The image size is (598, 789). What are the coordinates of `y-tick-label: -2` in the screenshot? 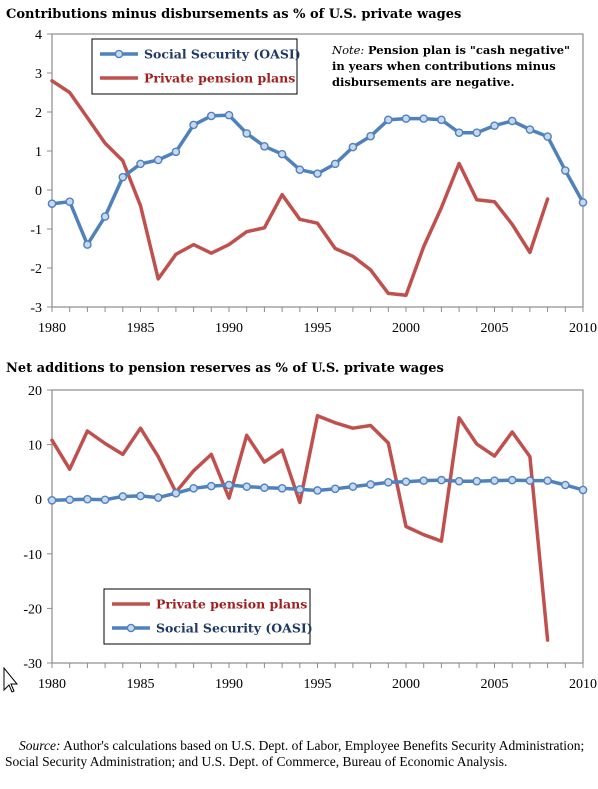 It's located at (36, 269).